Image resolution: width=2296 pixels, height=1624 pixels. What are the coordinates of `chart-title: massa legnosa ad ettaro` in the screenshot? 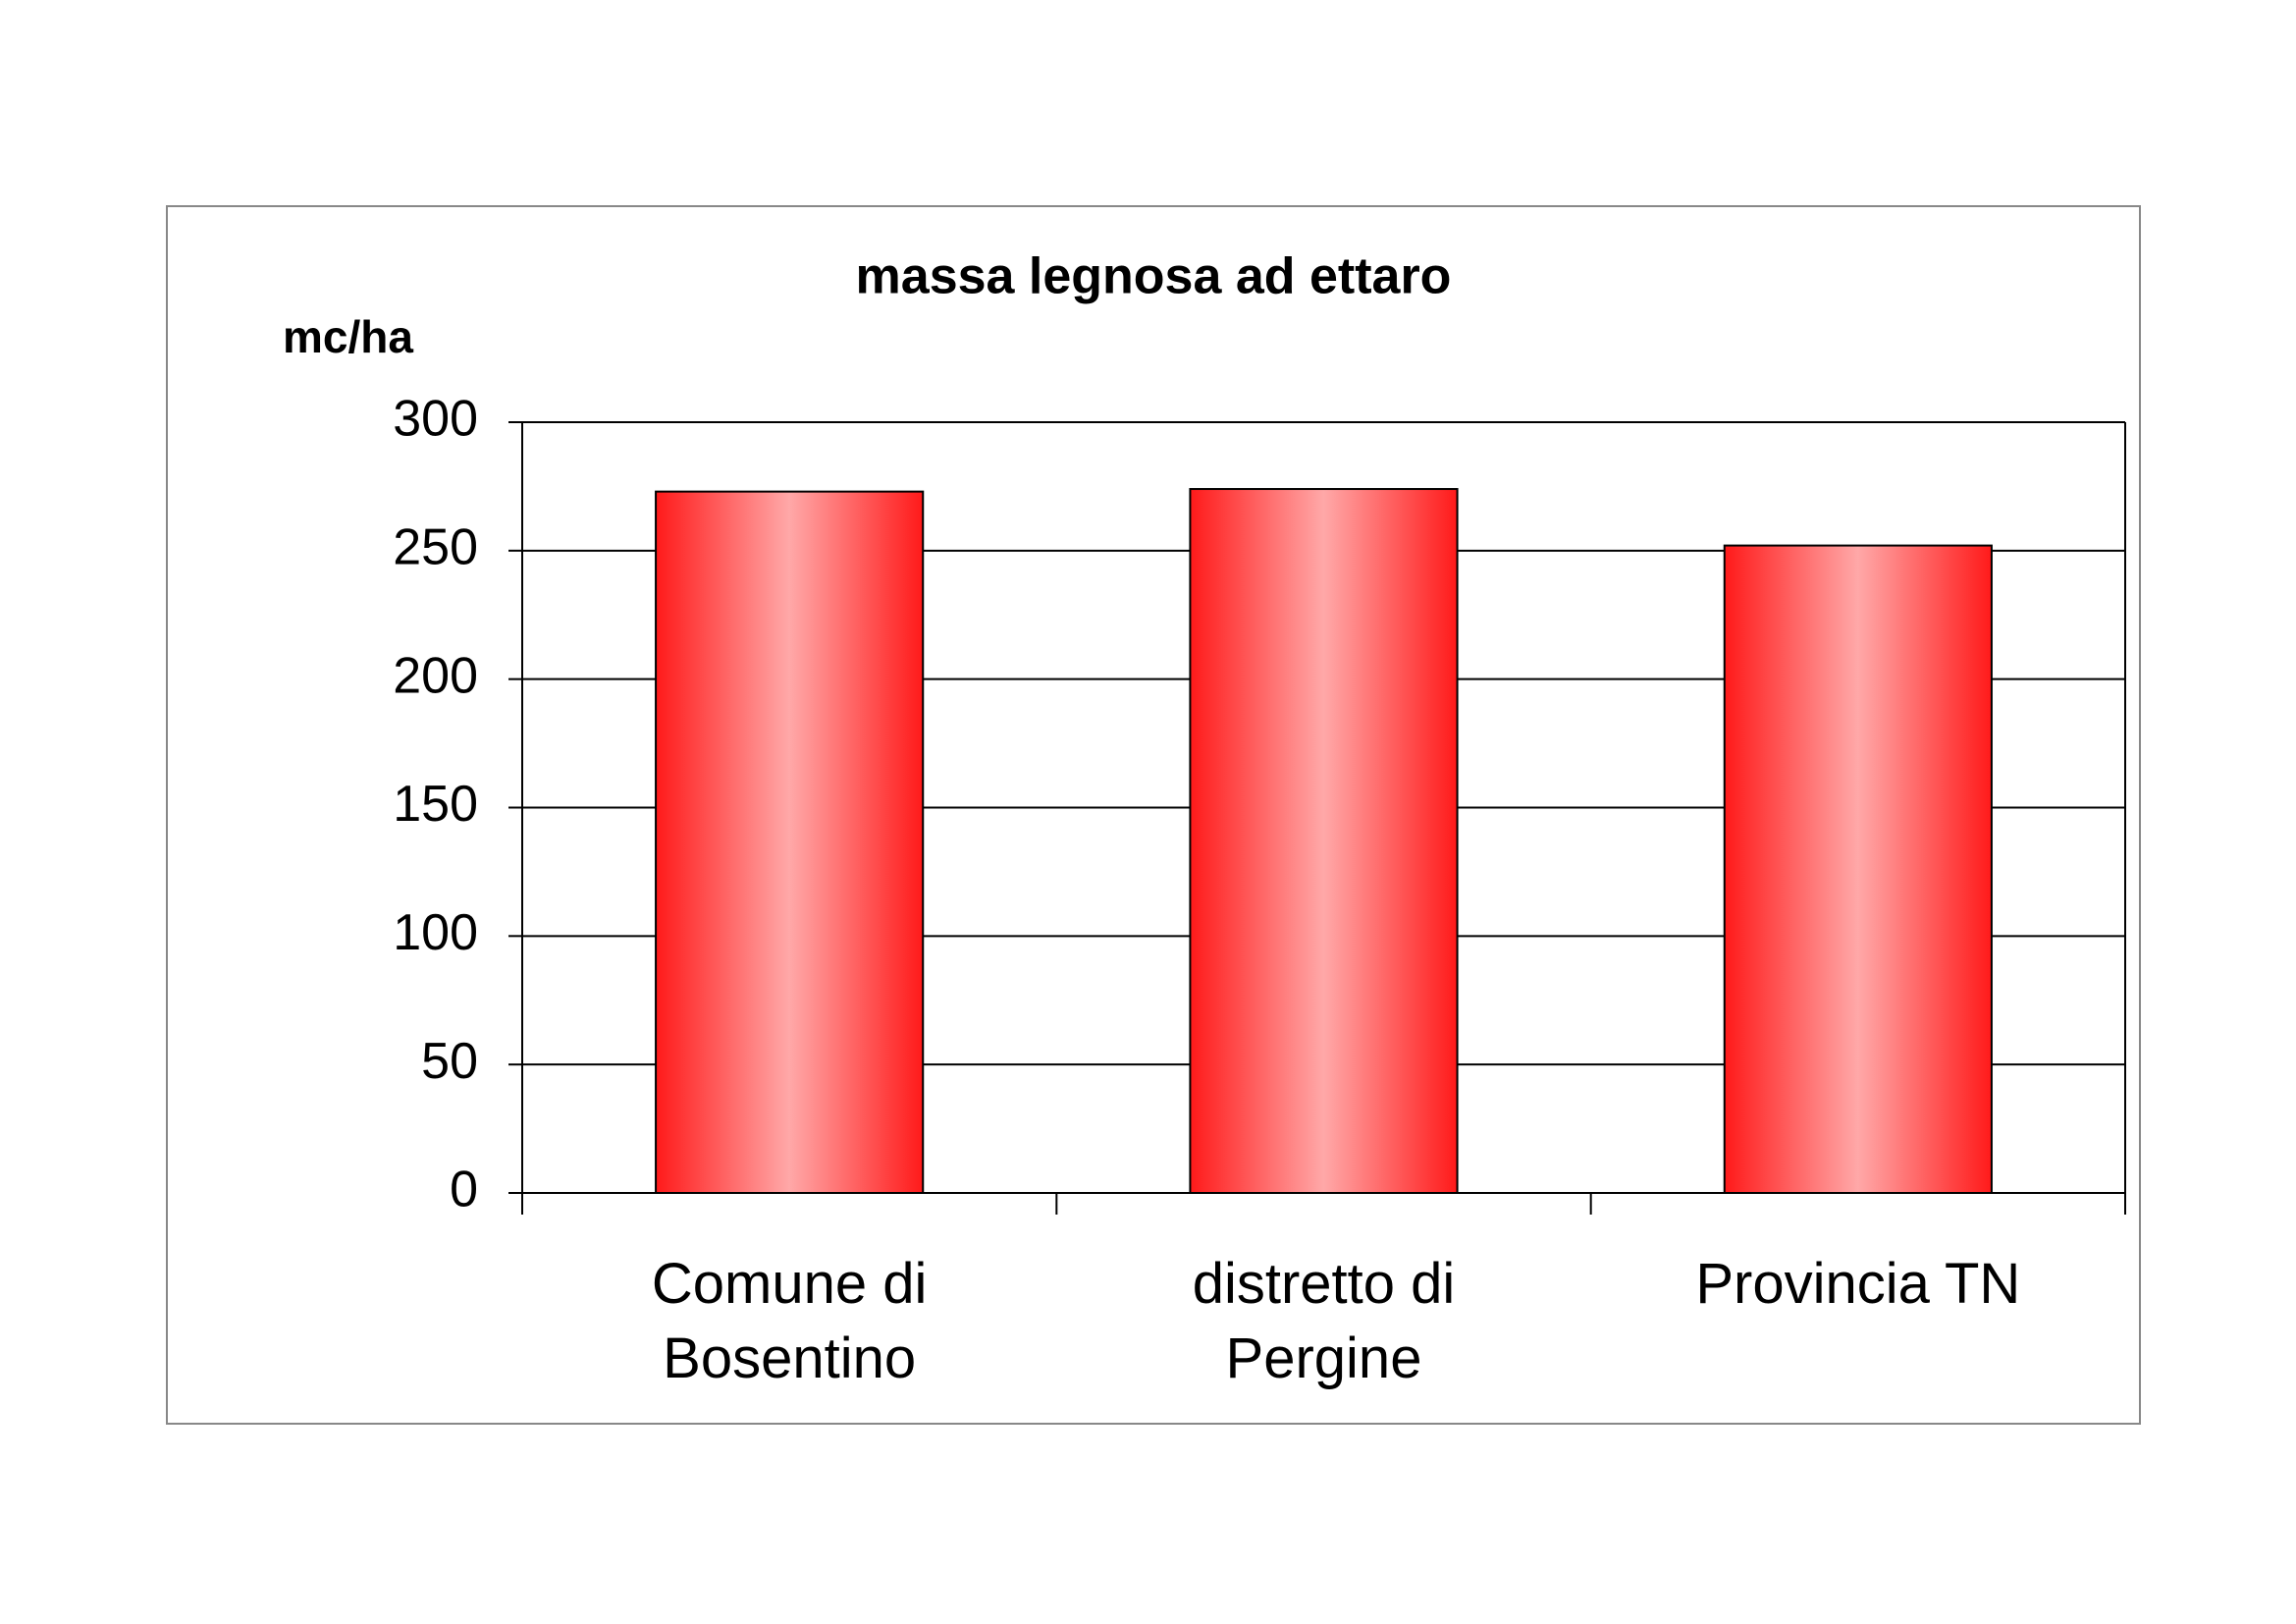 It's located at (1154, 276).